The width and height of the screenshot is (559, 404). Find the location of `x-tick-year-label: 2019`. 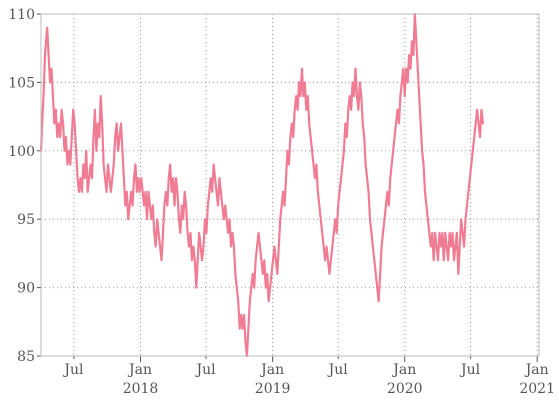

x-tick-year-label: 2019 is located at coordinates (273, 389).